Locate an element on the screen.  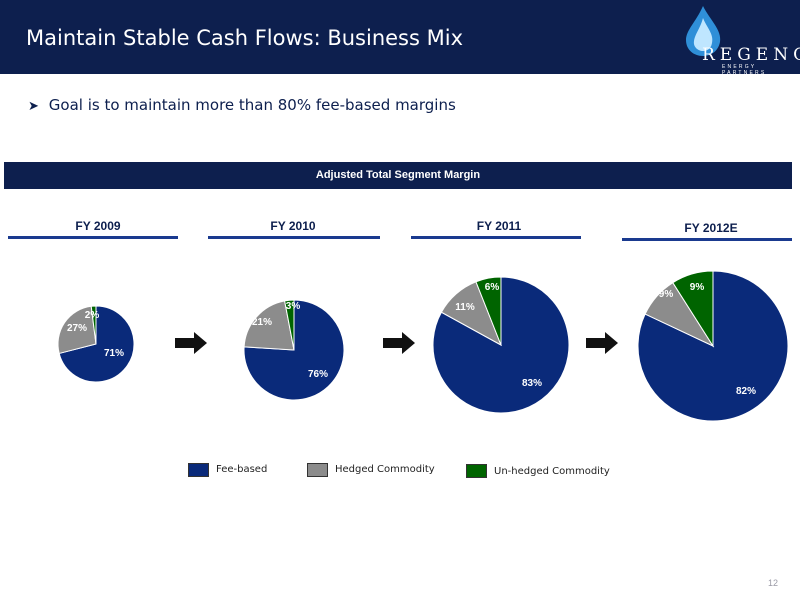
pie-data-label-fee-based: 71% is located at coordinates (114, 353).